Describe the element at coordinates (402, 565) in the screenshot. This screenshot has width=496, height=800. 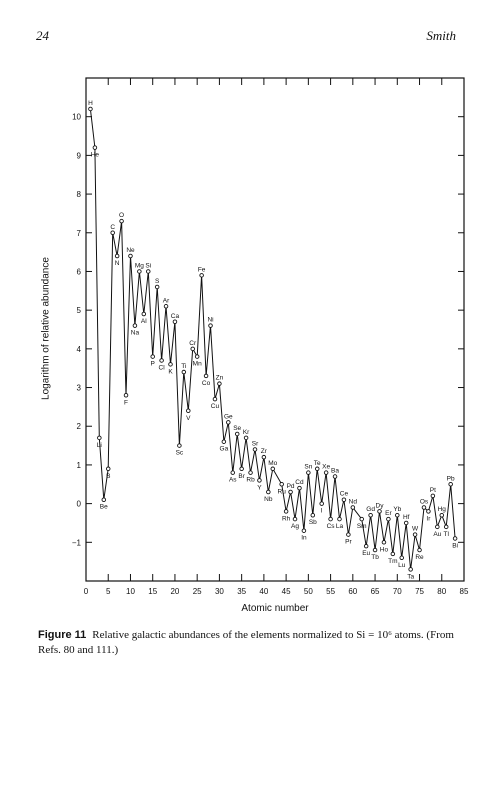
I see `element-label: Lu` at that location.